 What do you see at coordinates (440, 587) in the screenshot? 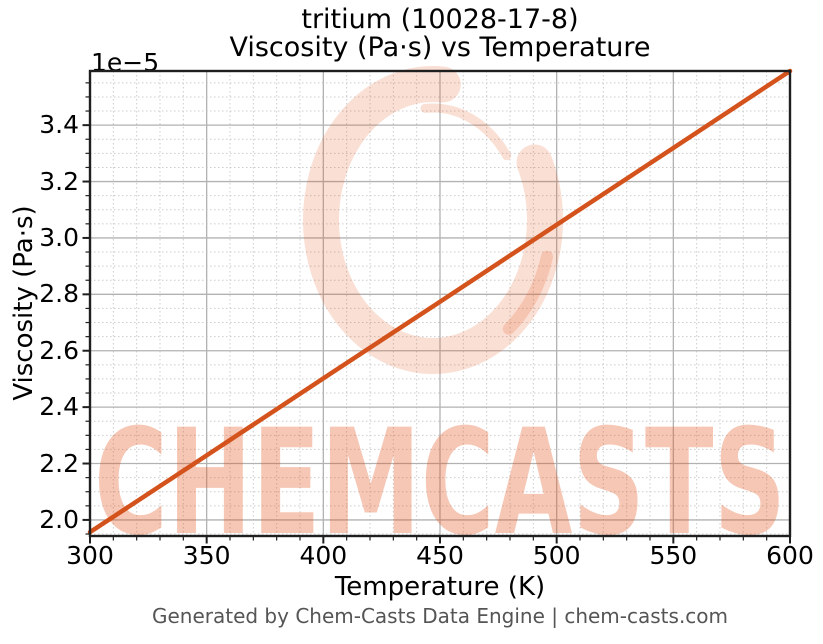
I see `x-axis-label: Temperature (K)` at bounding box center [440, 587].